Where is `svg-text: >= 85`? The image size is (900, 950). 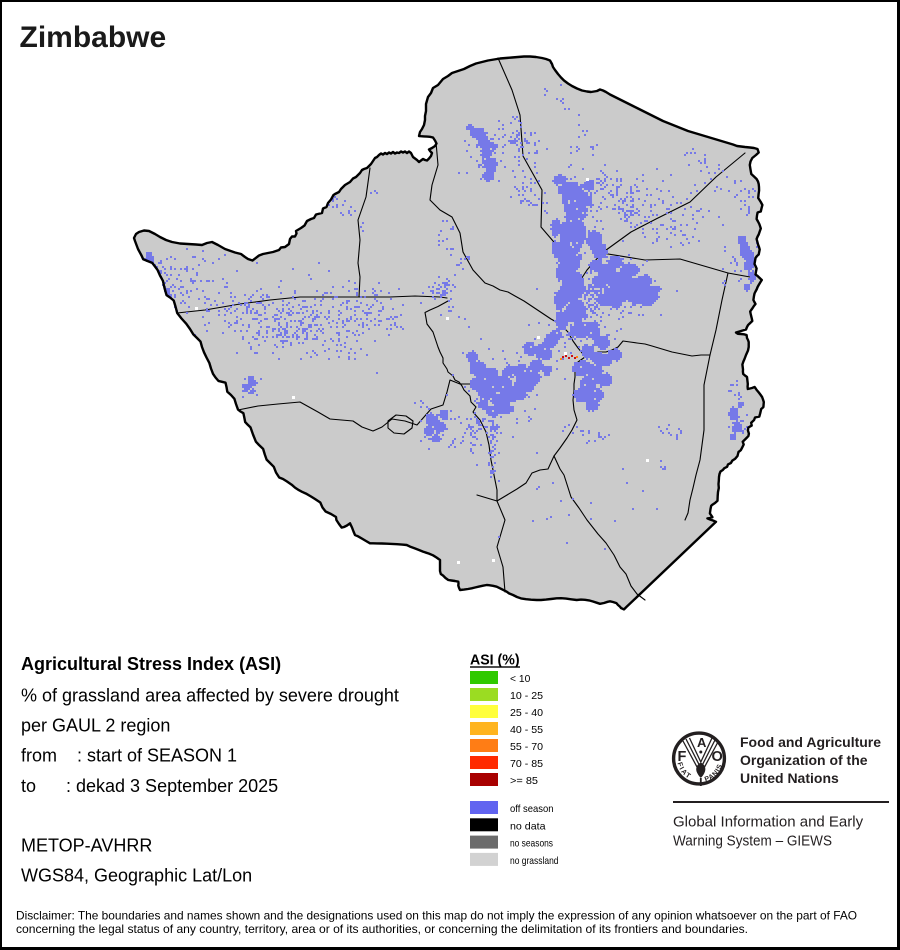
svg-text: >= 85 is located at coordinates (524, 781).